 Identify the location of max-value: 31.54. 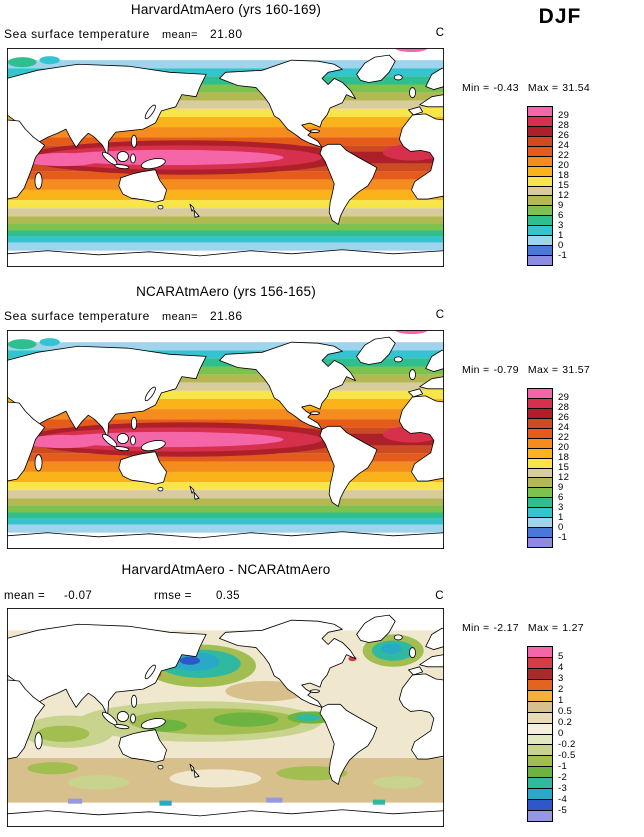
(576, 88).